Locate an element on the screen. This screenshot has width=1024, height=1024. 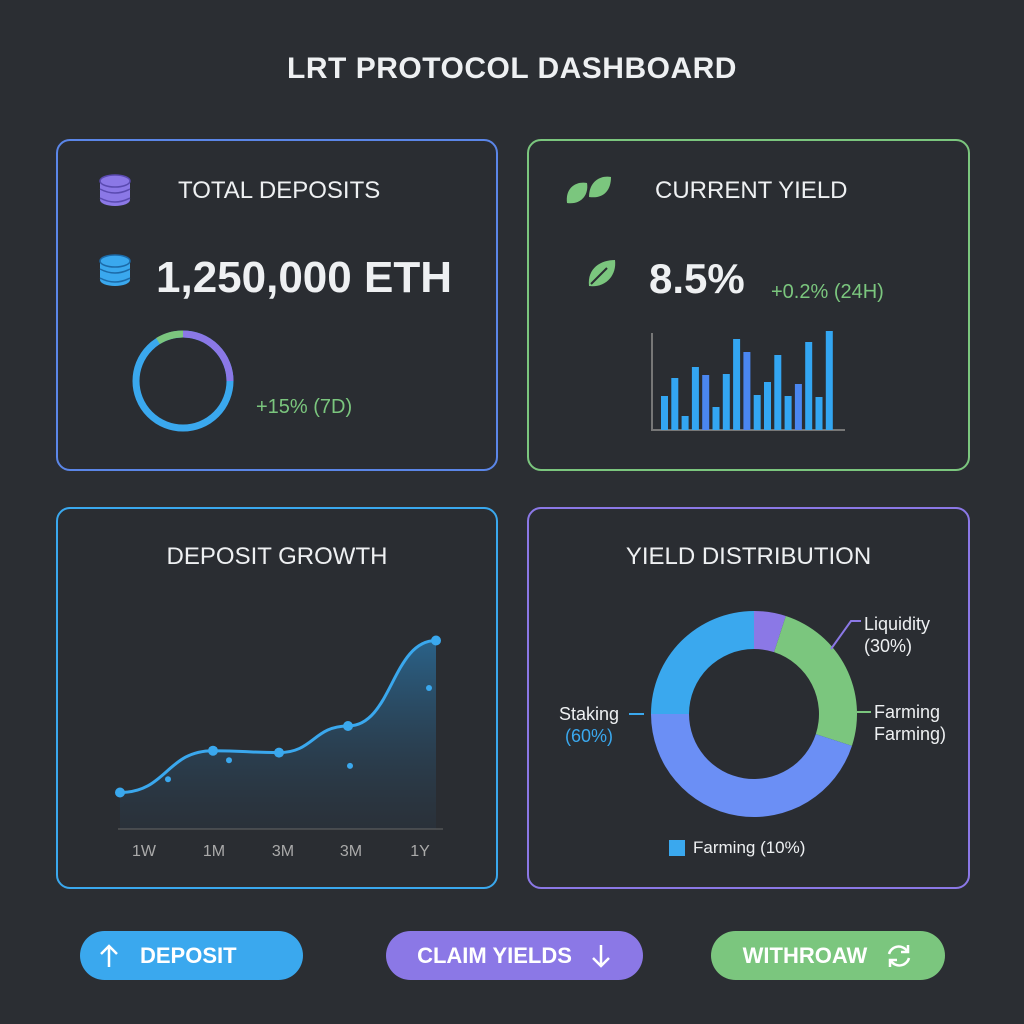
page-title: LRT PROTOCOL DASHBOARD is located at coordinates (512, 68).